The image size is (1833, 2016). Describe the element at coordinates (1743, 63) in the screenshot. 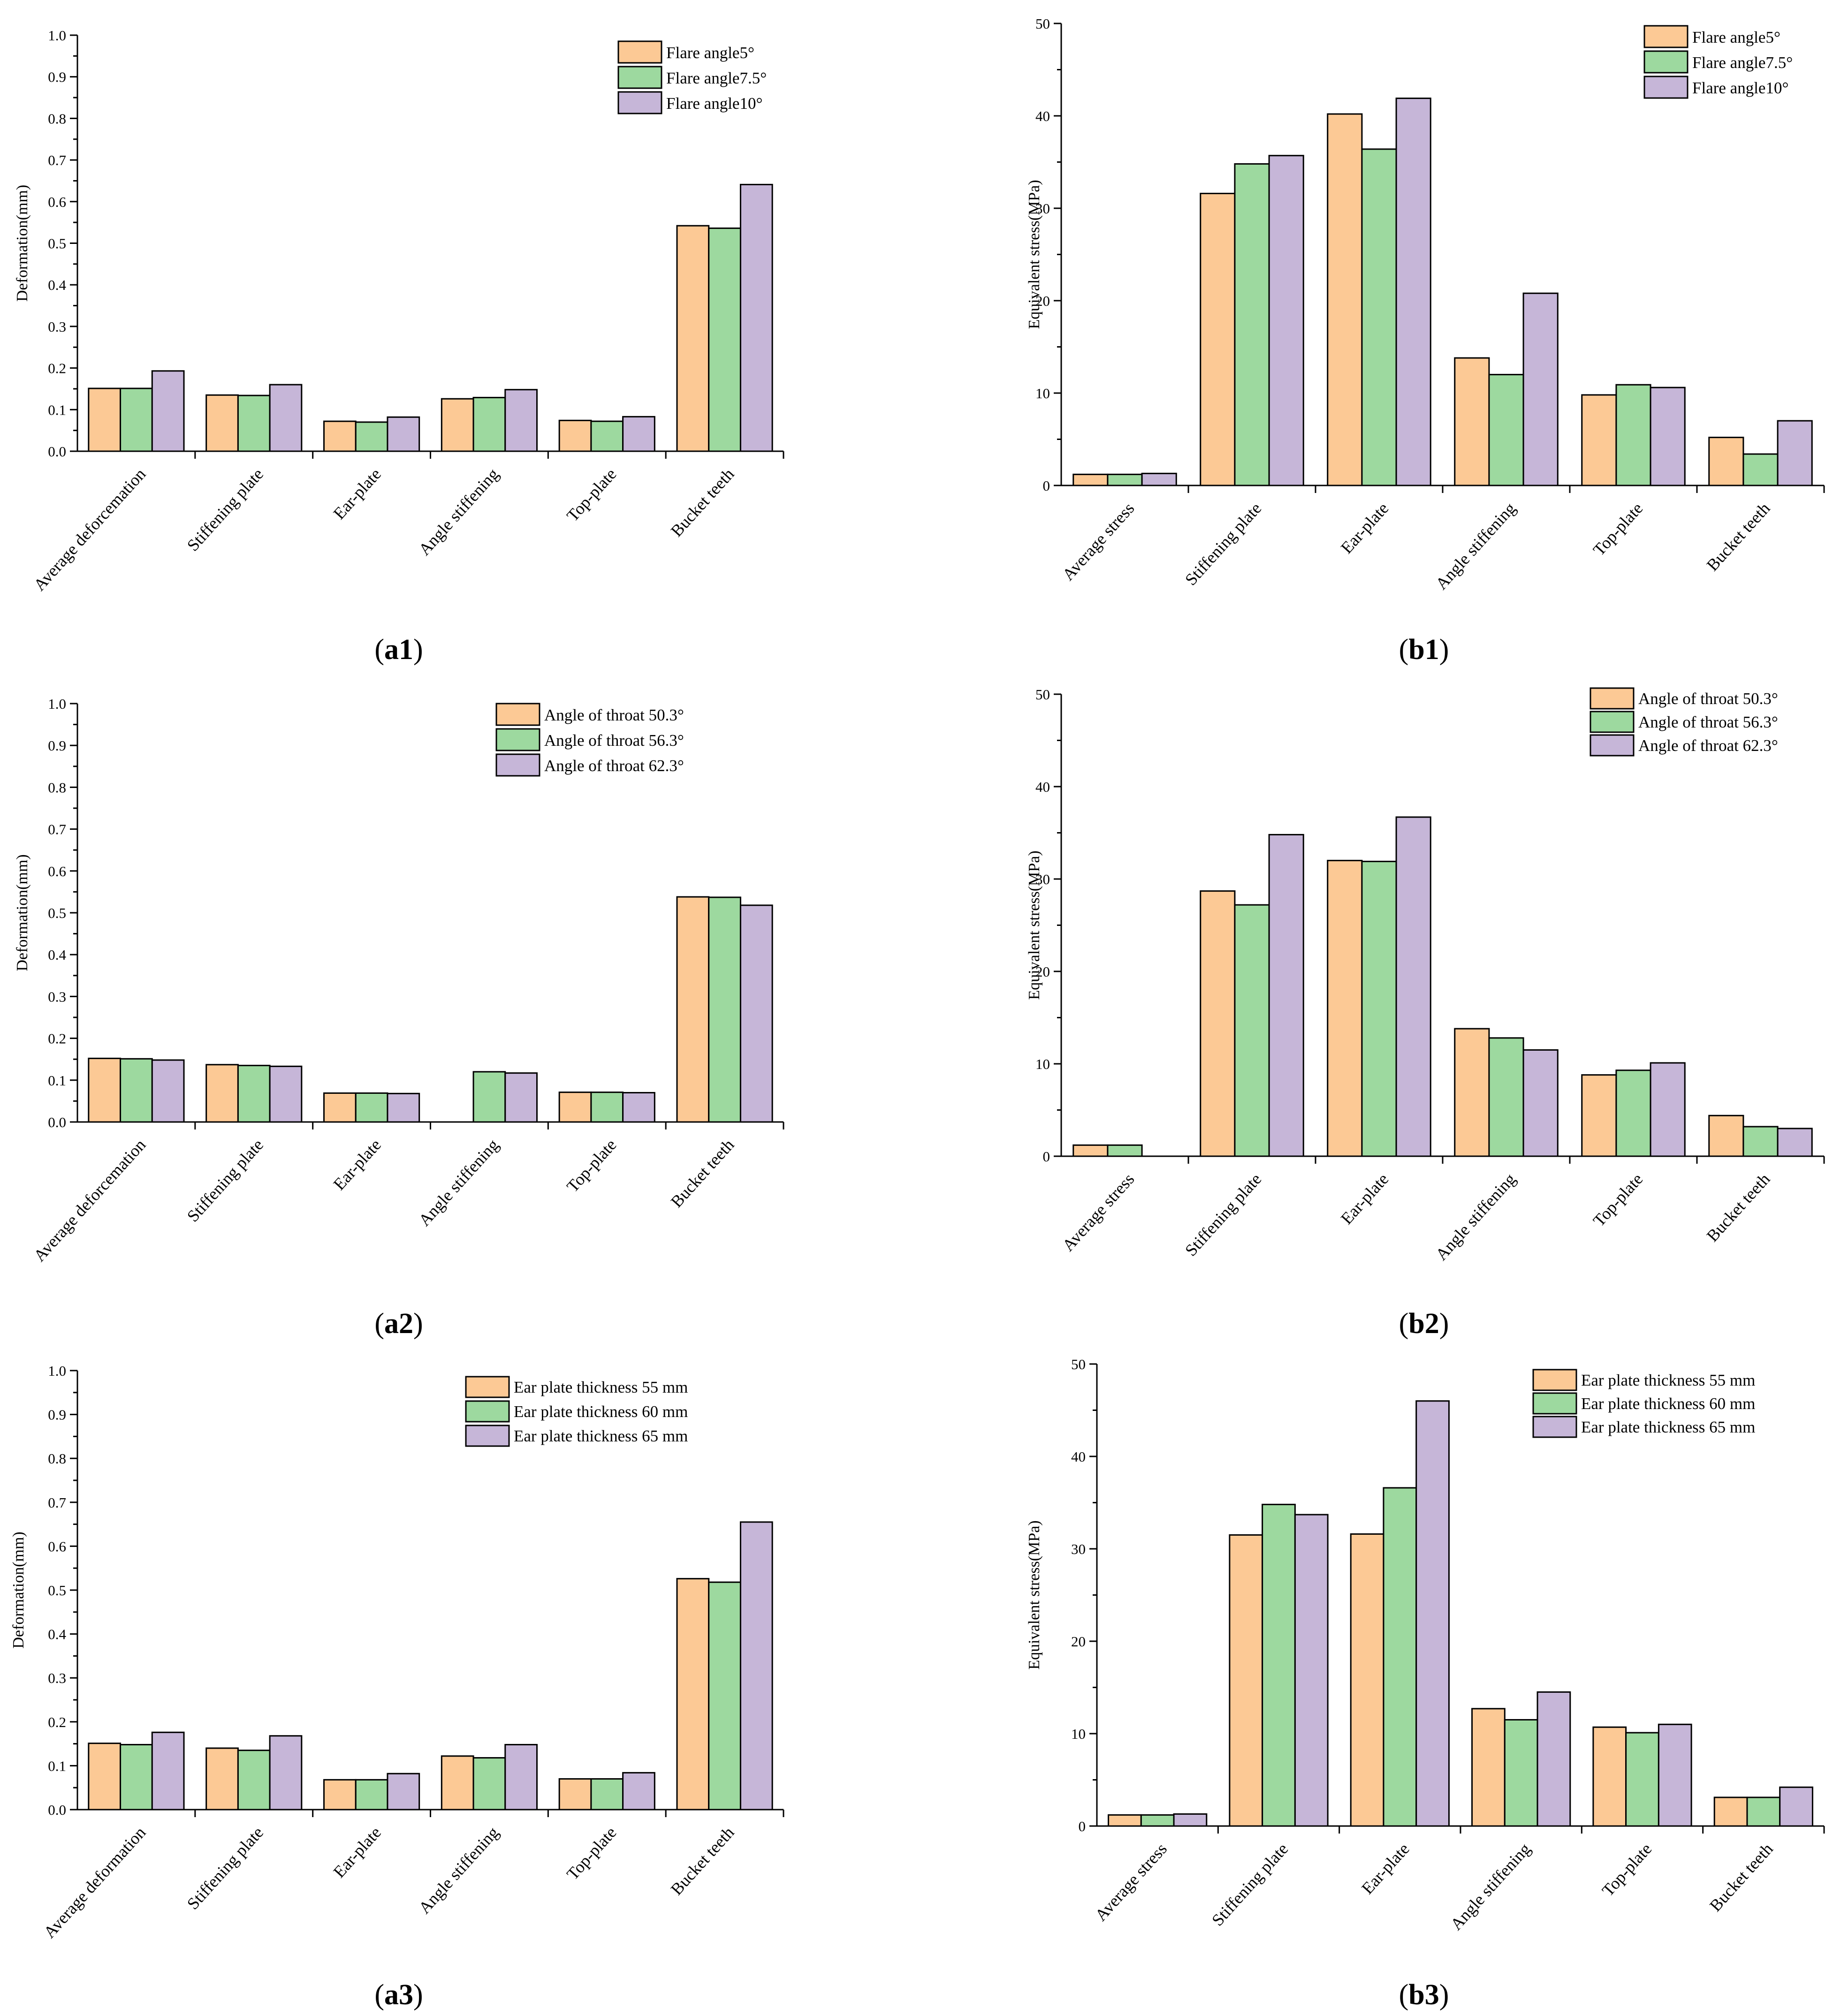

I see `legend-label: Flare angle7.5°` at that location.